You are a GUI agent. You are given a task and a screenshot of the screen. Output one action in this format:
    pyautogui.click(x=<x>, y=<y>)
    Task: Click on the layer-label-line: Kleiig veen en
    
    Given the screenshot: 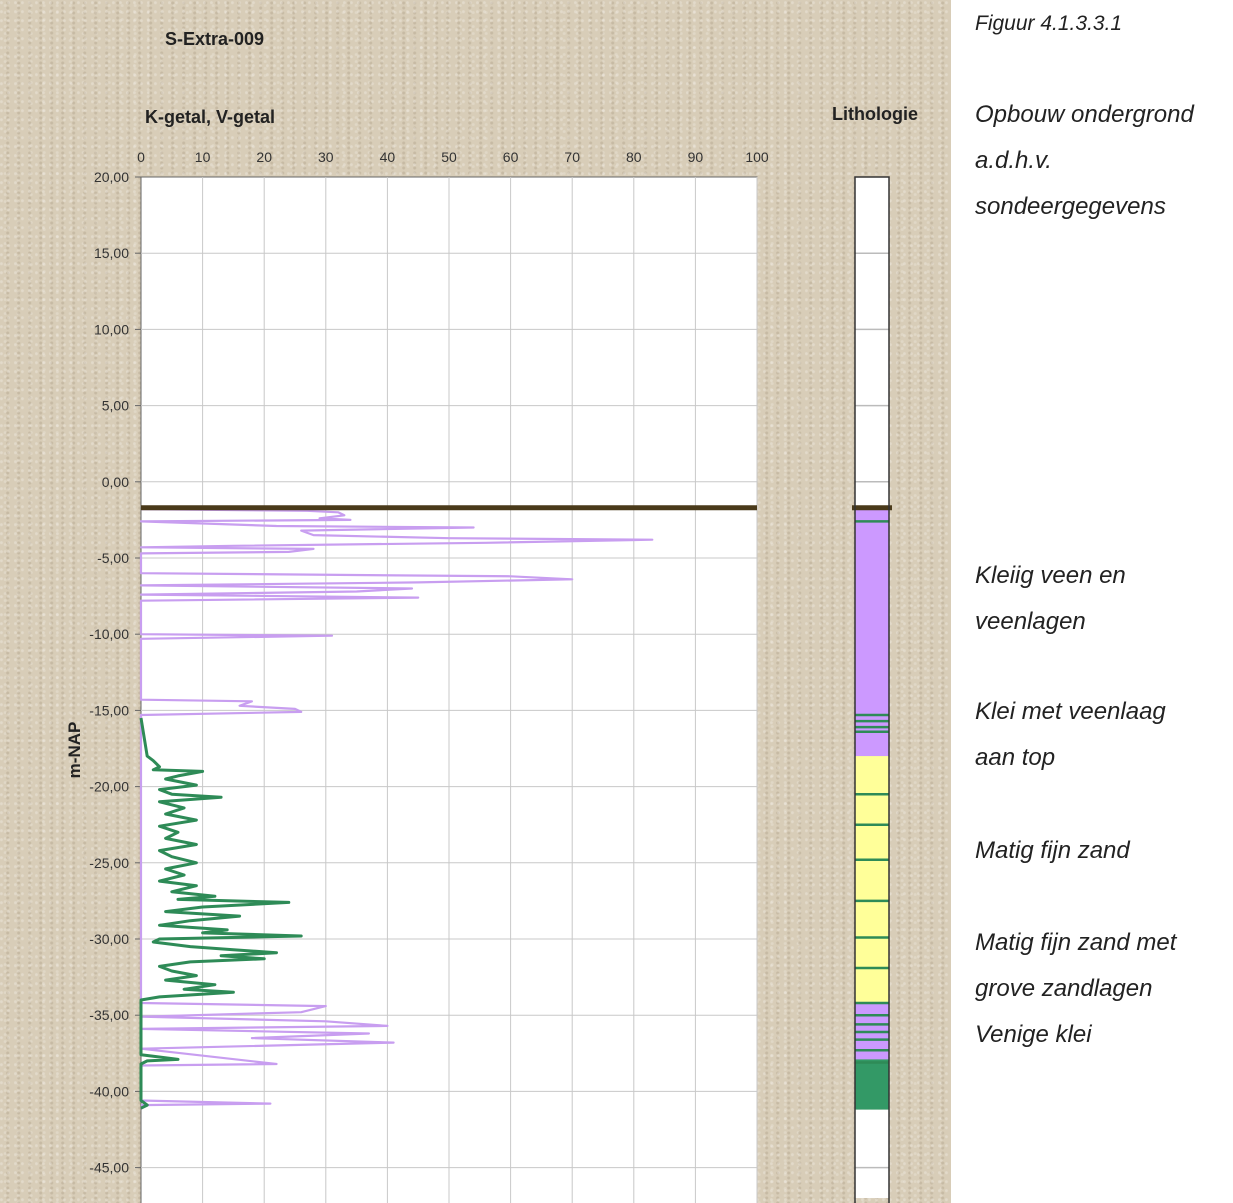 What is the action you would take?
    pyautogui.click(x=1050, y=575)
    